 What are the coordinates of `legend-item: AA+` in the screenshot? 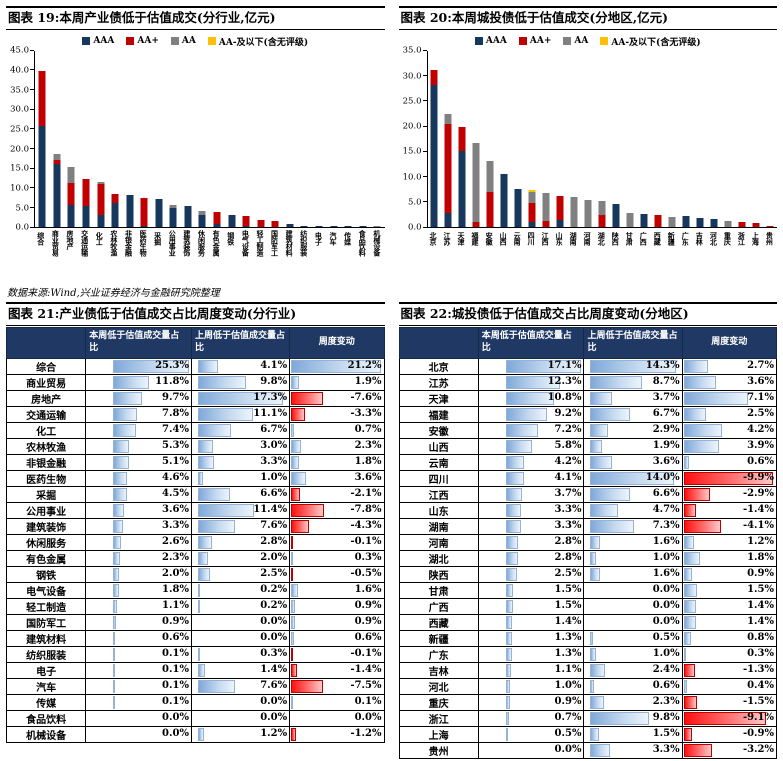 It's located at (142, 41).